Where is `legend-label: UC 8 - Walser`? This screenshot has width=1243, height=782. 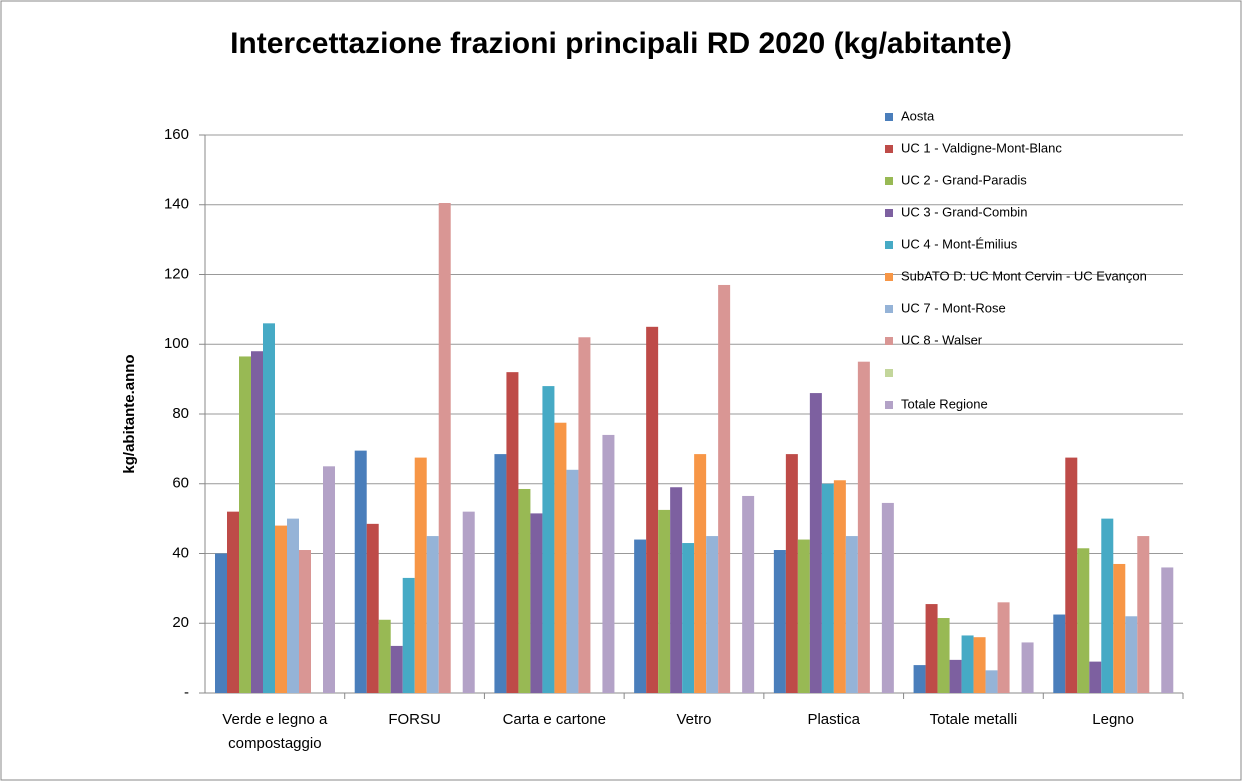
legend-label: UC 8 - Walser is located at coordinates (942, 339).